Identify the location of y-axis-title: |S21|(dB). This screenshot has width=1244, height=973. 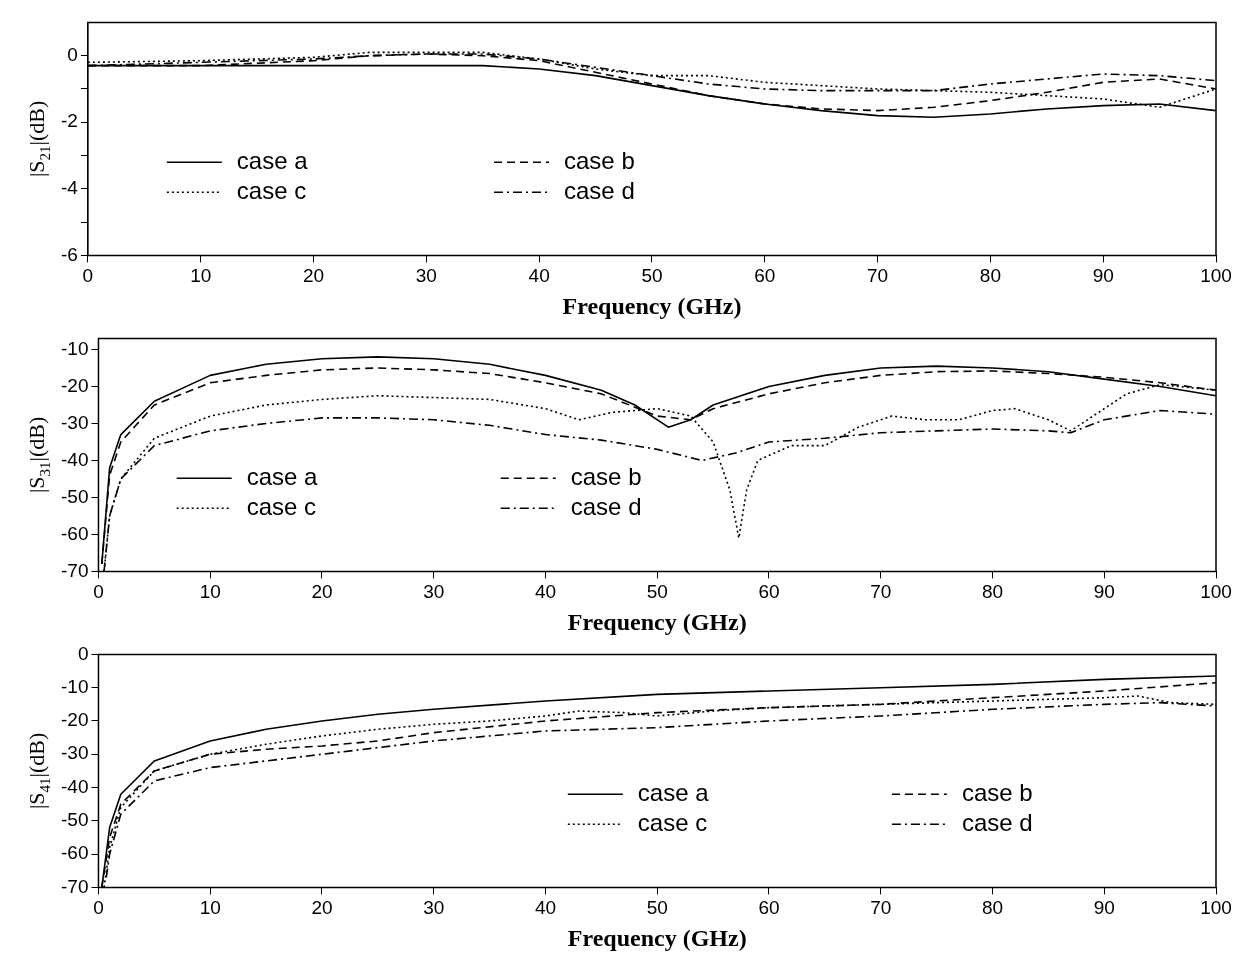
(38, 139).